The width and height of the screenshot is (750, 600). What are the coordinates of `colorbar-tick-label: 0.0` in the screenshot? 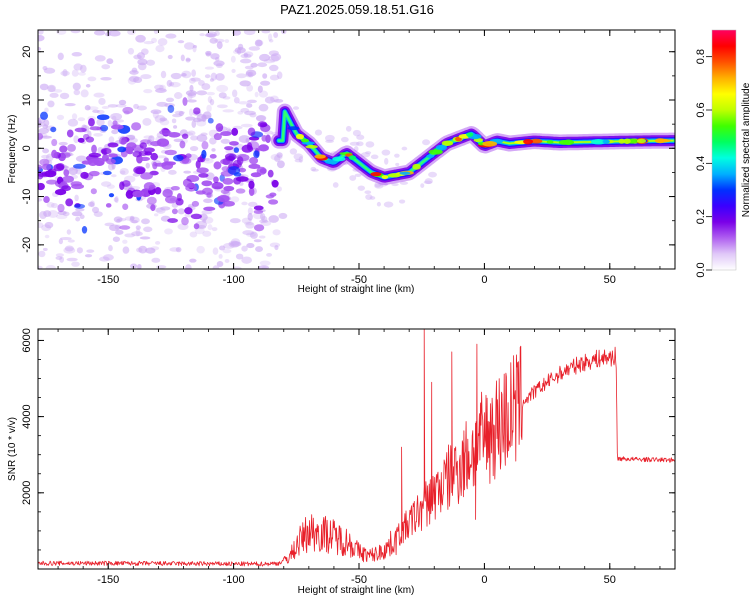 It's located at (701, 269).